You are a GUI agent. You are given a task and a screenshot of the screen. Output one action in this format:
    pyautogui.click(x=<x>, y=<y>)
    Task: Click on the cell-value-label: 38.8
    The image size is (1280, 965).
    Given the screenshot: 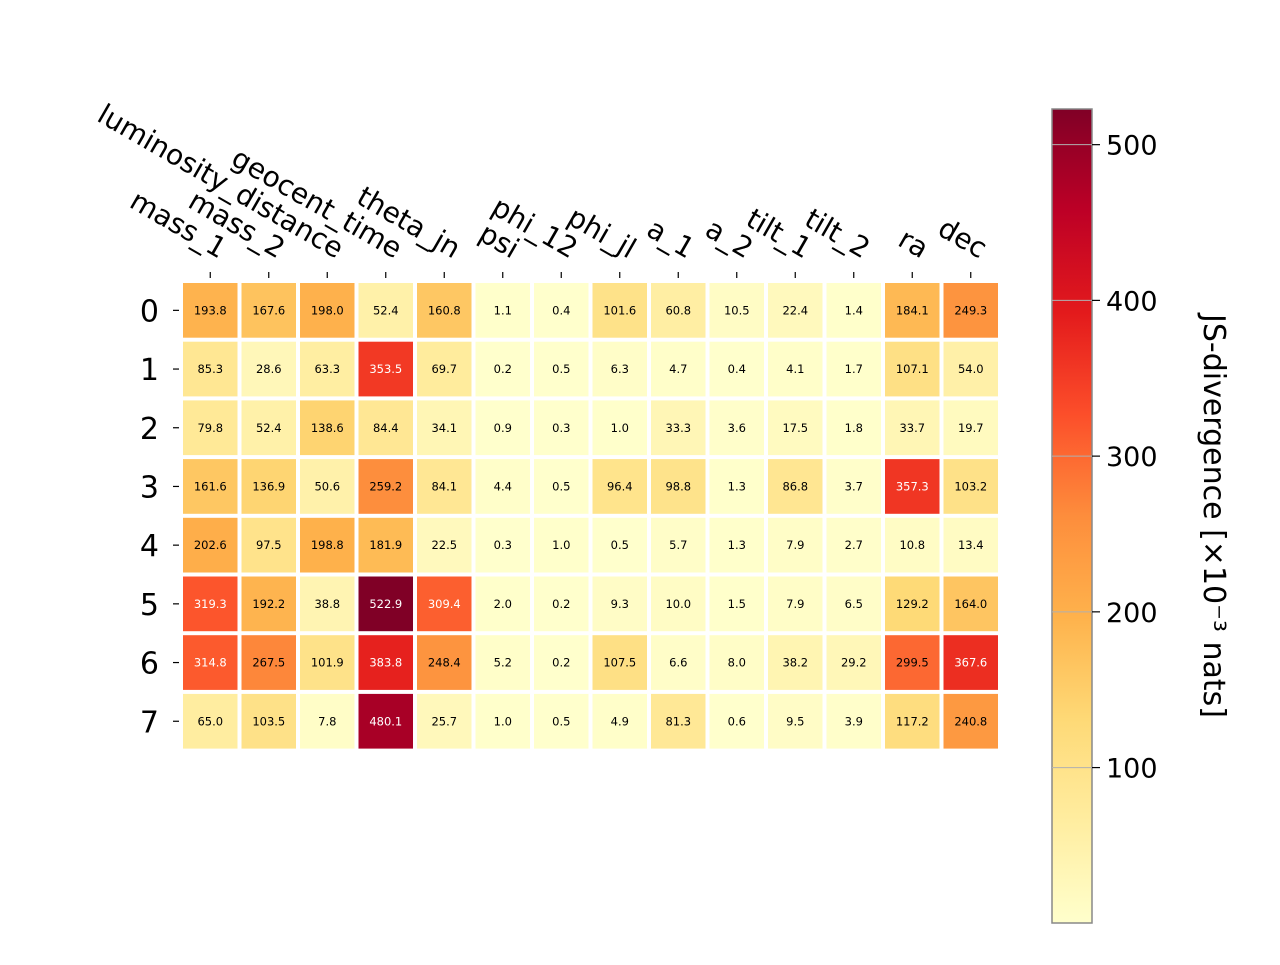 What is the action you would take?
    pyautogui.click(x=327, y=604)
    